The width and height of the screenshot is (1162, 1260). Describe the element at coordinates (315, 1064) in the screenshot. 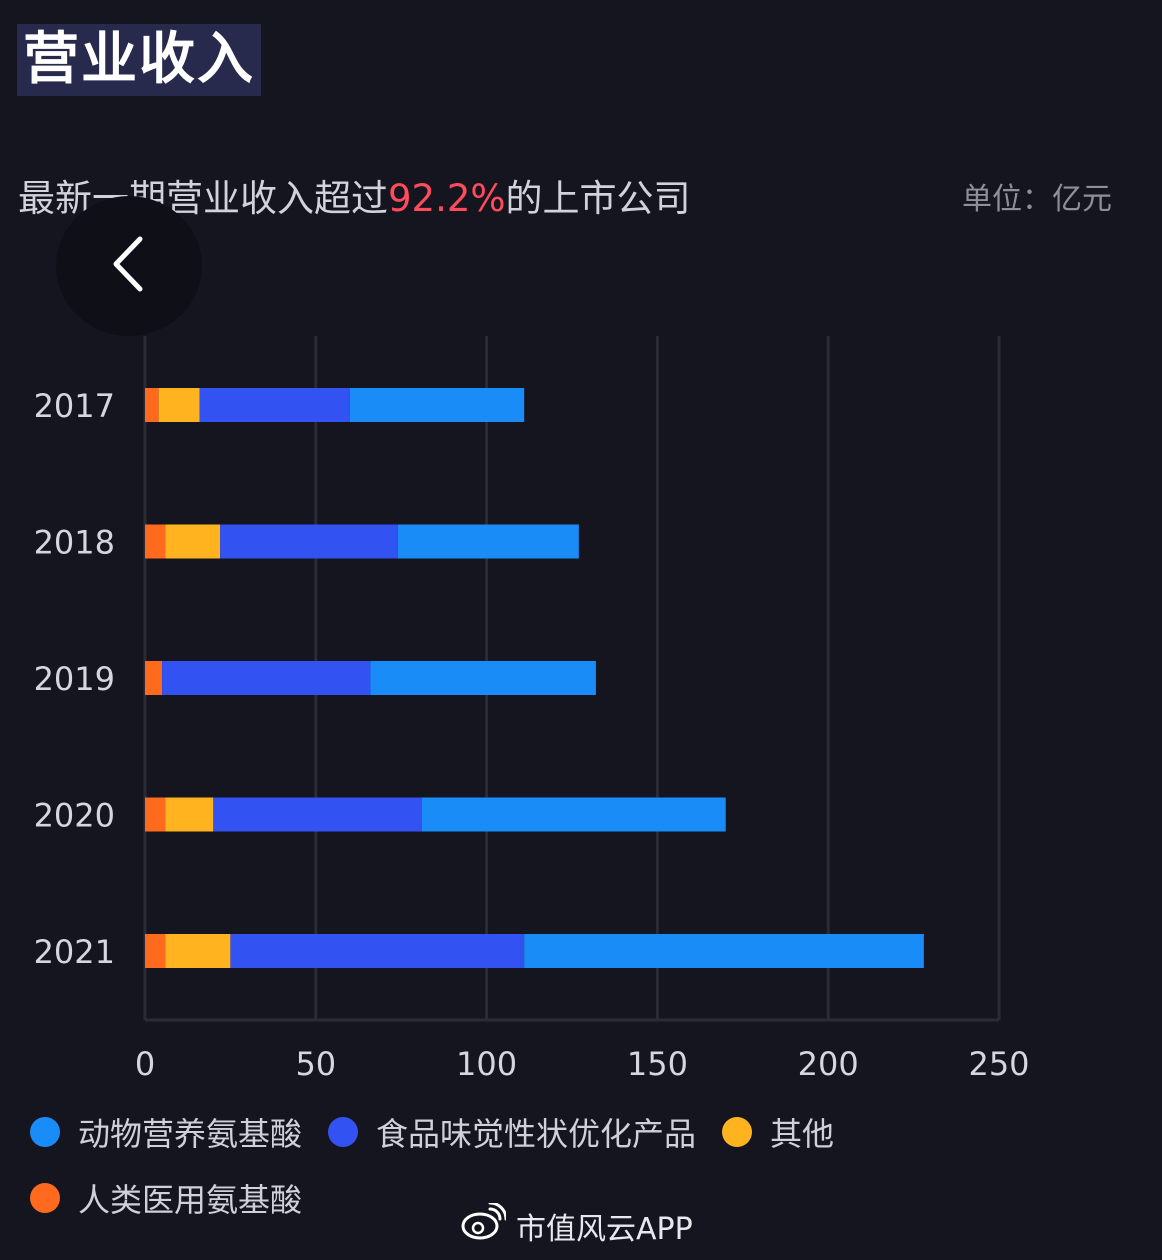

I see `x-tick-label: 50` at that location.